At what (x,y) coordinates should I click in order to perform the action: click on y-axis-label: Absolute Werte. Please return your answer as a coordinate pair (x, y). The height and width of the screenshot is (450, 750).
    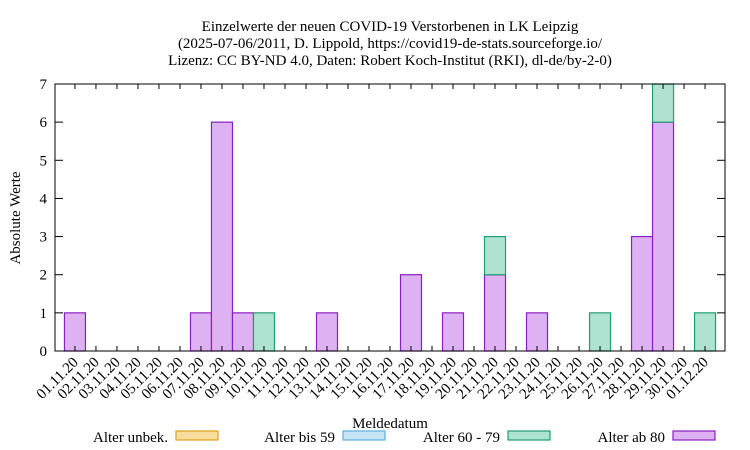
    Looking at the image, I should click on (16, 217).